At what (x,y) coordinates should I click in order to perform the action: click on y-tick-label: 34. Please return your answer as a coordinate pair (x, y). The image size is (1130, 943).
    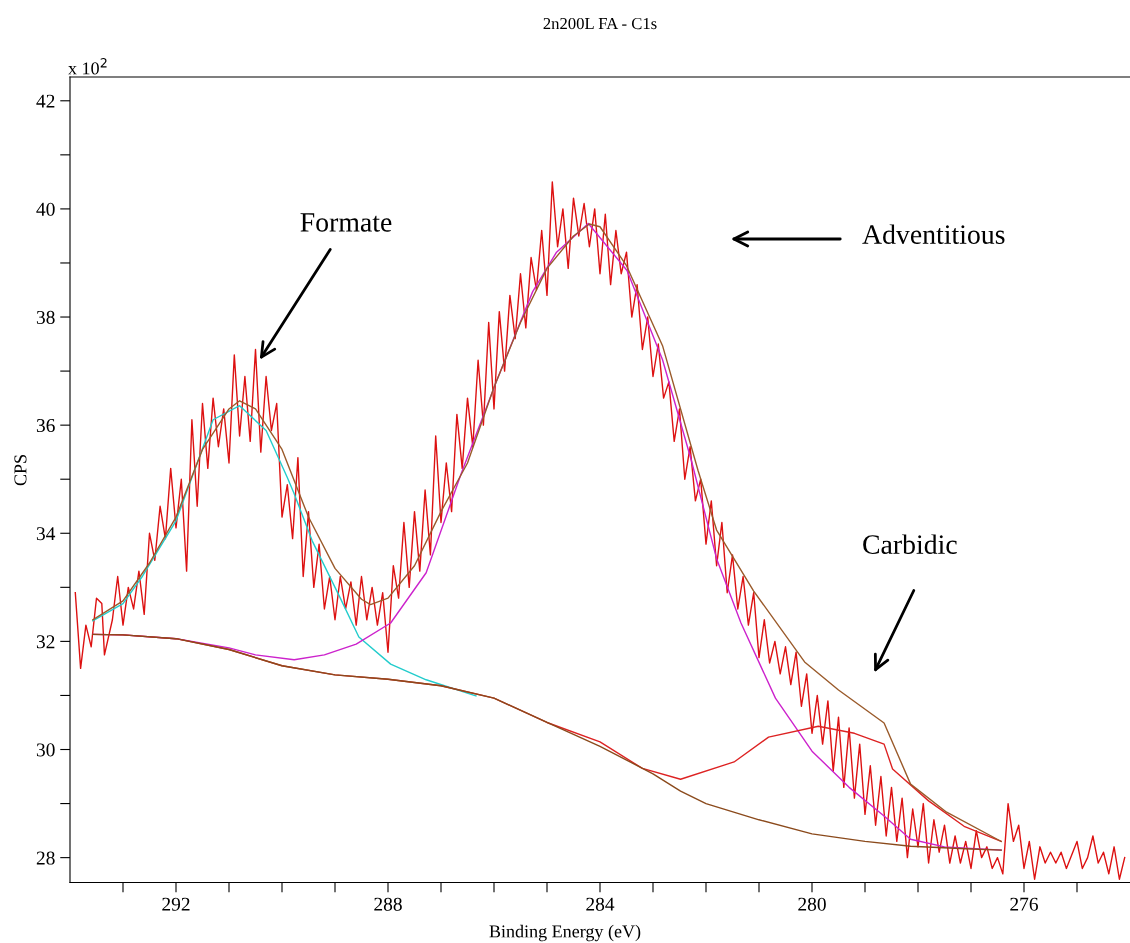
    Looking at the image, I should click on (46, 534).